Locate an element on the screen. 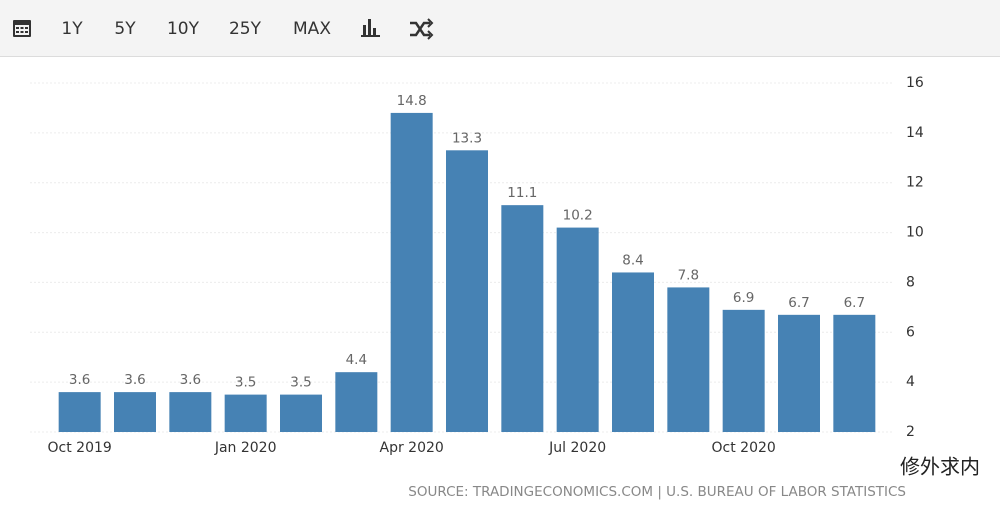  value-label: 14.8 is located at coordinates (412, 101).